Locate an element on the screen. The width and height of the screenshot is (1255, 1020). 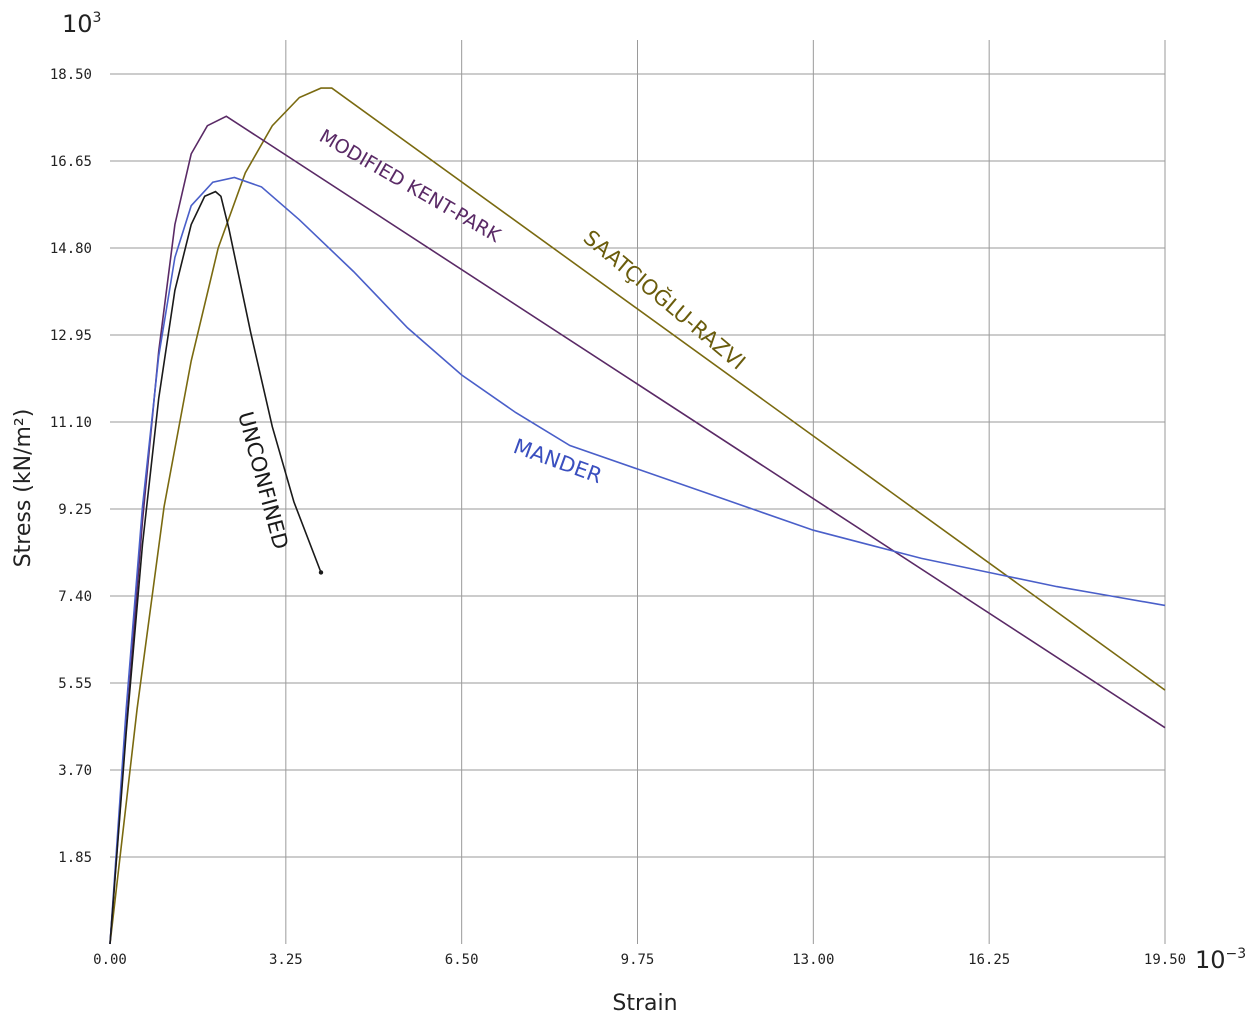
x-tick-label: 3.25 is located at coordinates (286, 960).